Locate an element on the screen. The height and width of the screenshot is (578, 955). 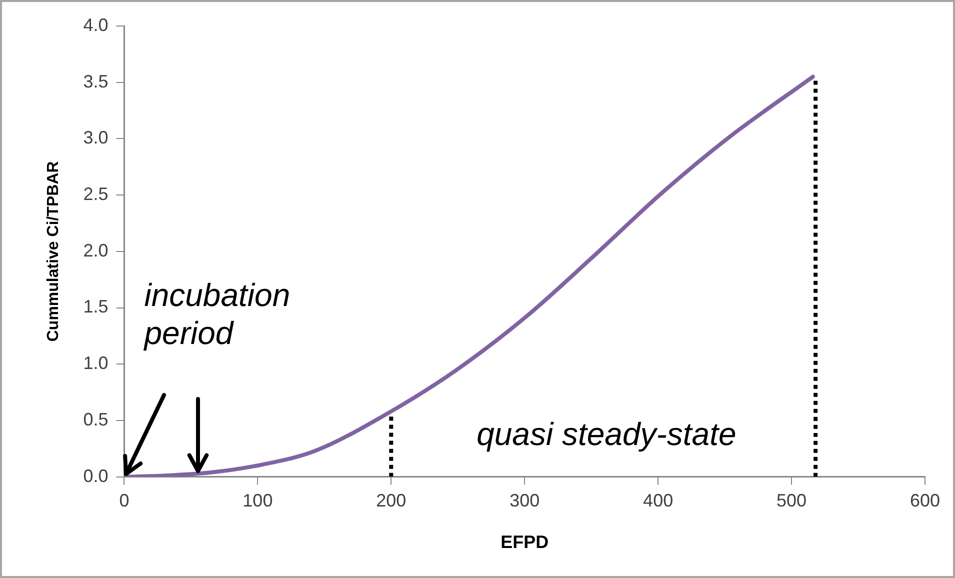
y-tick-label: 0.5 is located at coordinates (95, 419).